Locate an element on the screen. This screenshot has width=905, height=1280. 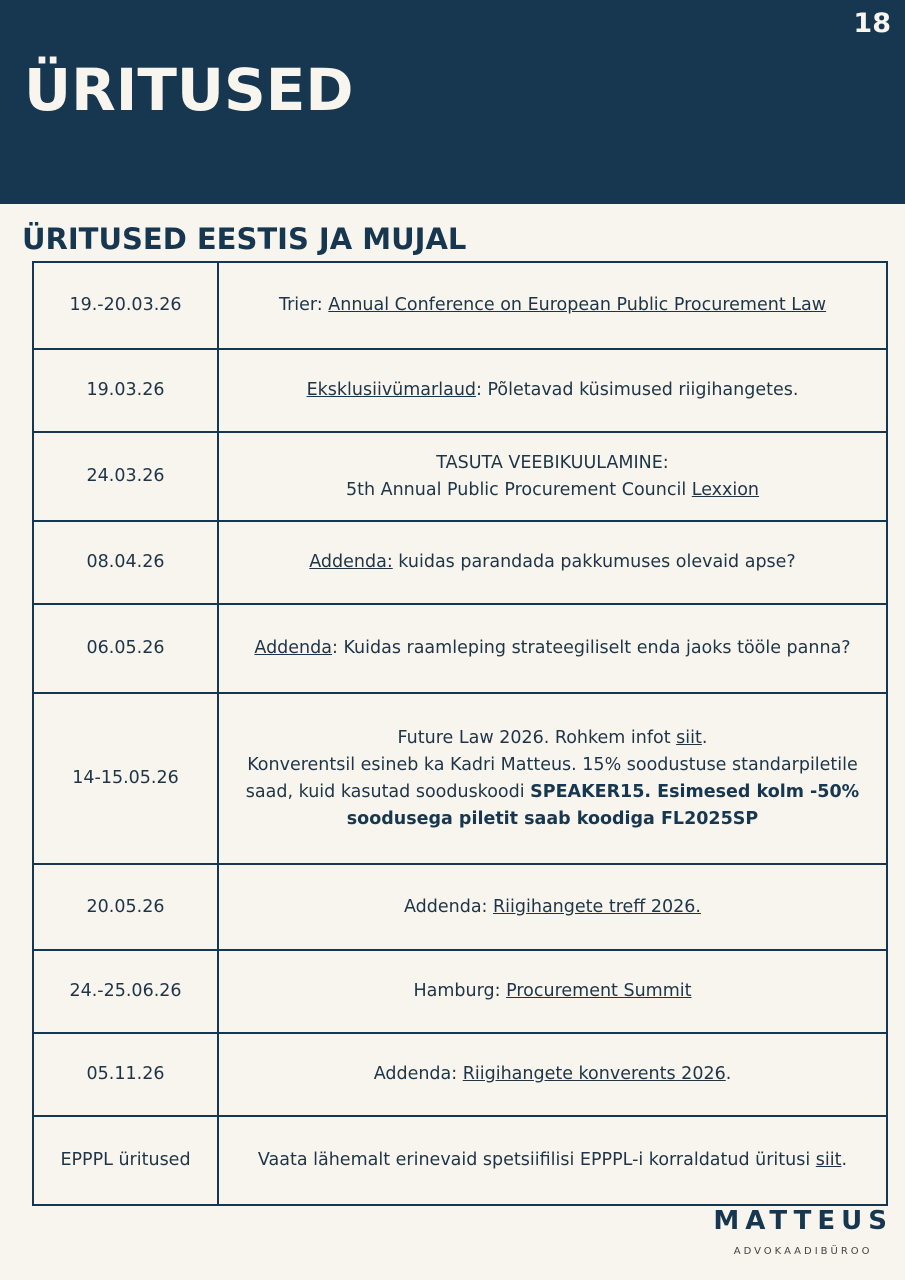
event-text: : Põletavad küsimused riigihangetes. is located at coordinates (637, 390).